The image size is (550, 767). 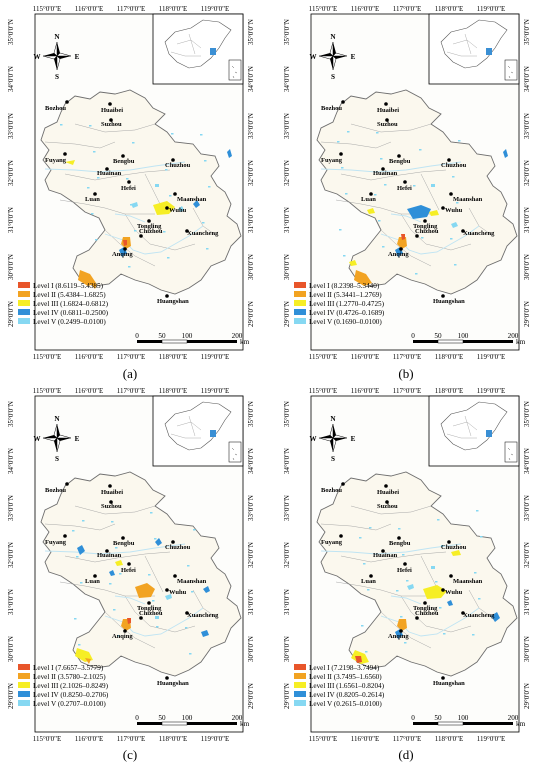 I want to click on compass-e: E, so click(x=353, y=439).